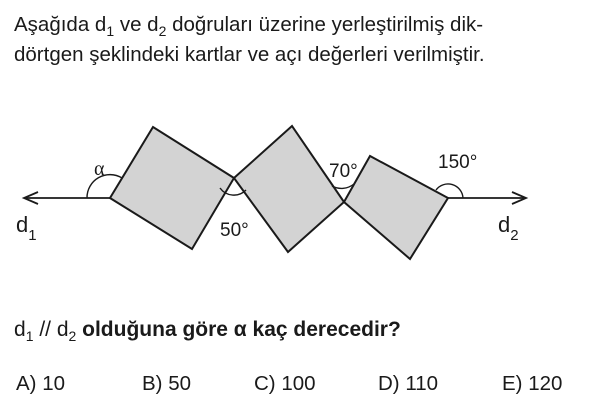 This screenshot has height=416, width=600. I want to click on line-d1-arrowhead, so click(30, 198).